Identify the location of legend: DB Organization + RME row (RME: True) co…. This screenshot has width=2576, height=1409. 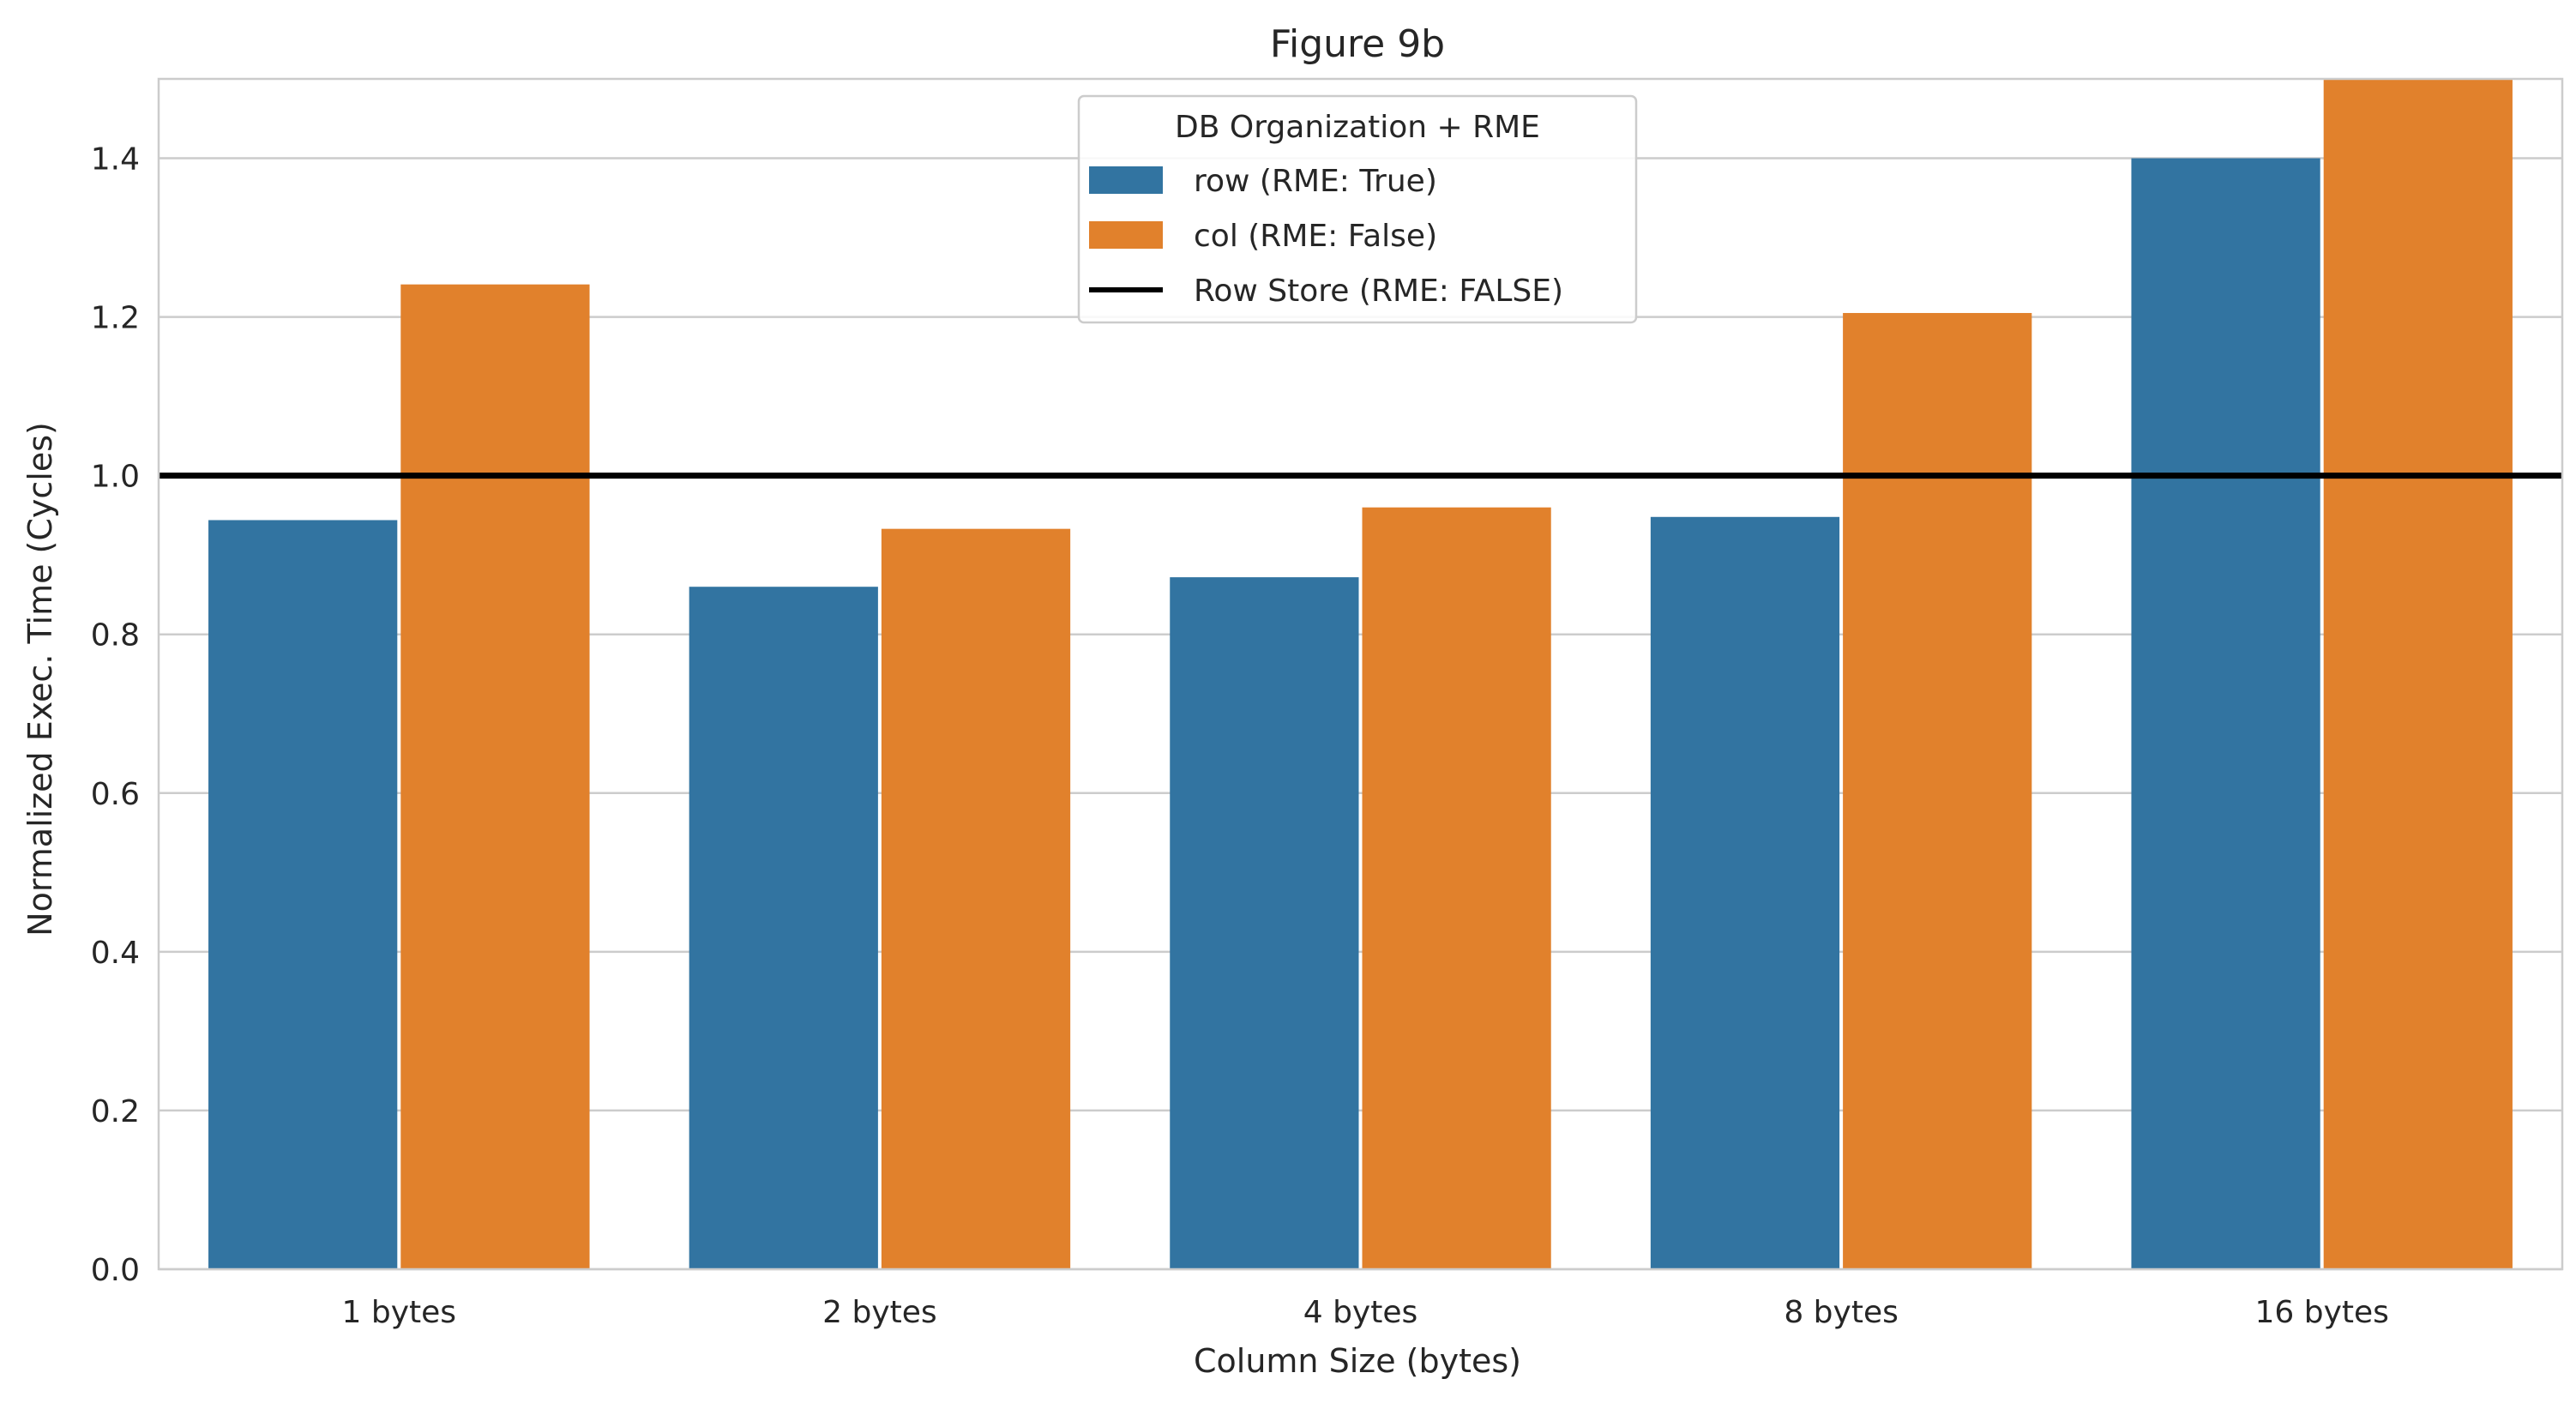
(1357, 209).